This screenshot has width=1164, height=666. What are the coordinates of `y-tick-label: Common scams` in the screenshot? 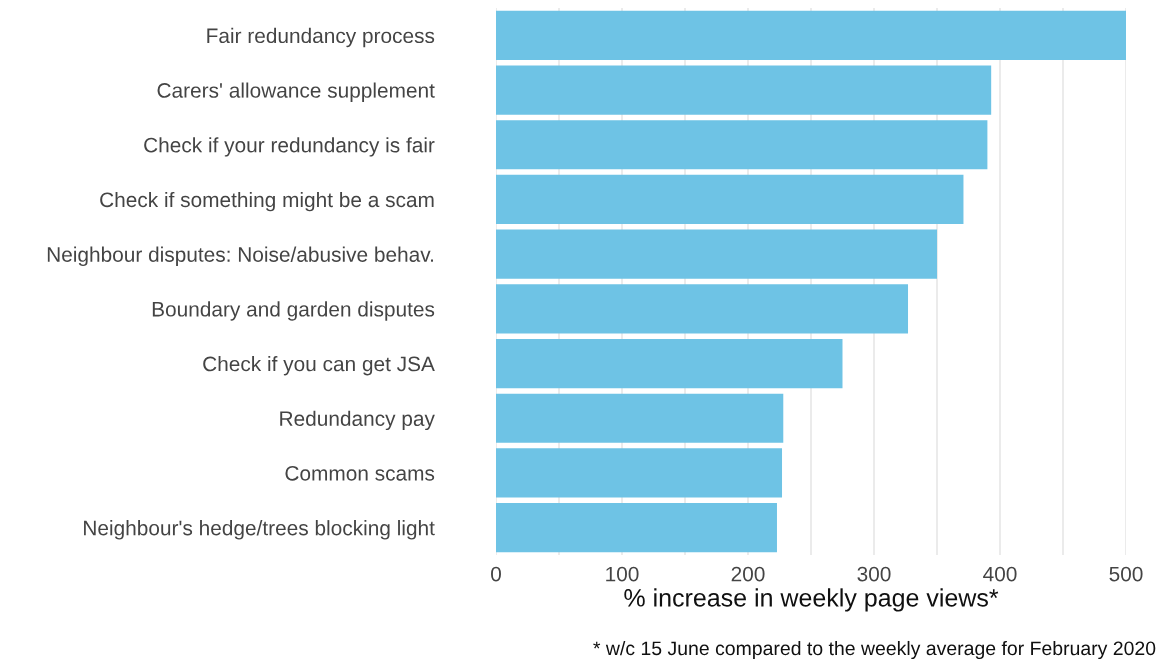 It's located at (360, 473).